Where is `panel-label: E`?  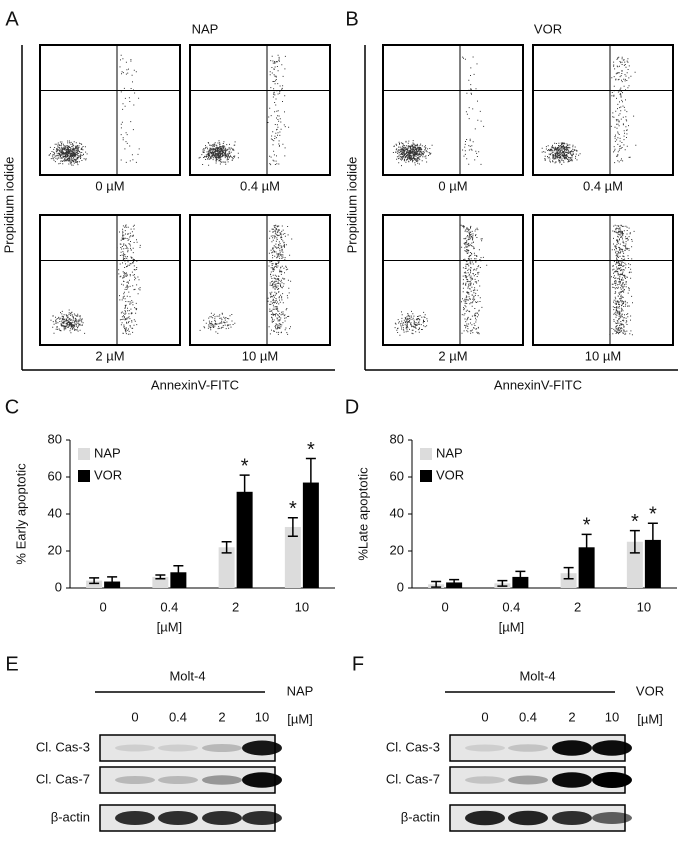
panel-label: E is located at coordinates (11, 664).